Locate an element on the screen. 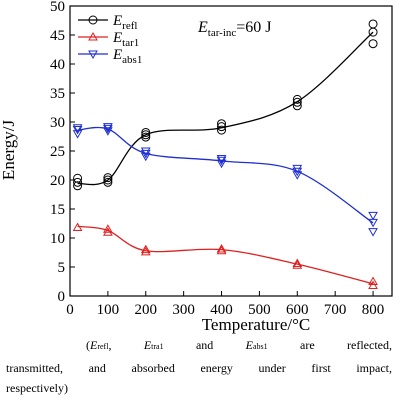  y-tick-label: 45 is located at coordinates (57, 36).